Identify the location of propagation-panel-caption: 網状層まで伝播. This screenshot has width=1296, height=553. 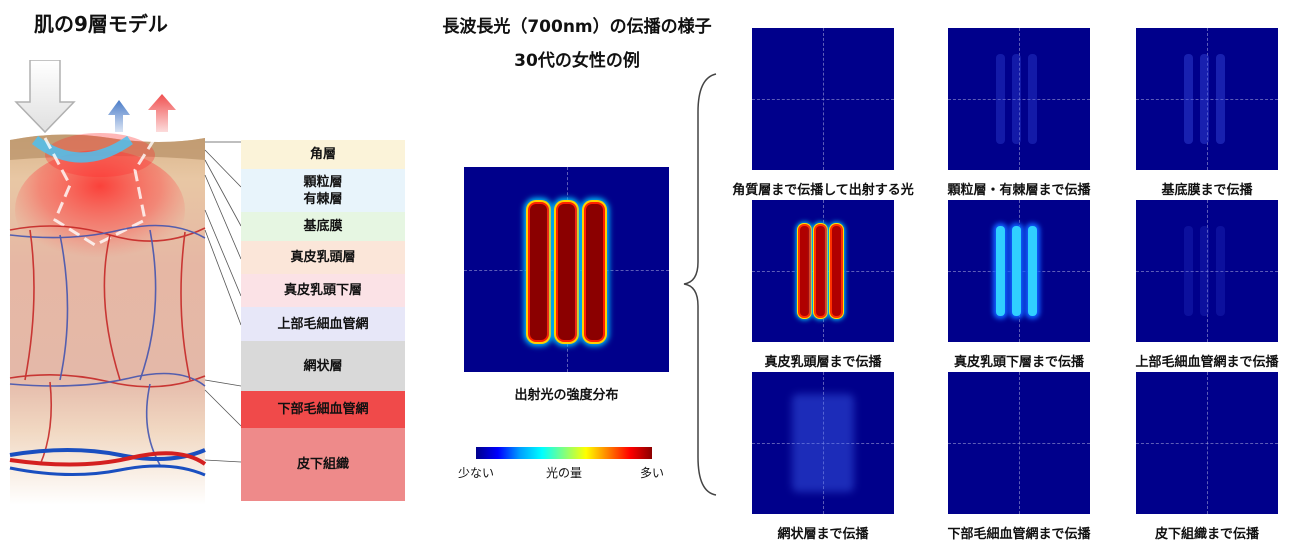
(823, 534).